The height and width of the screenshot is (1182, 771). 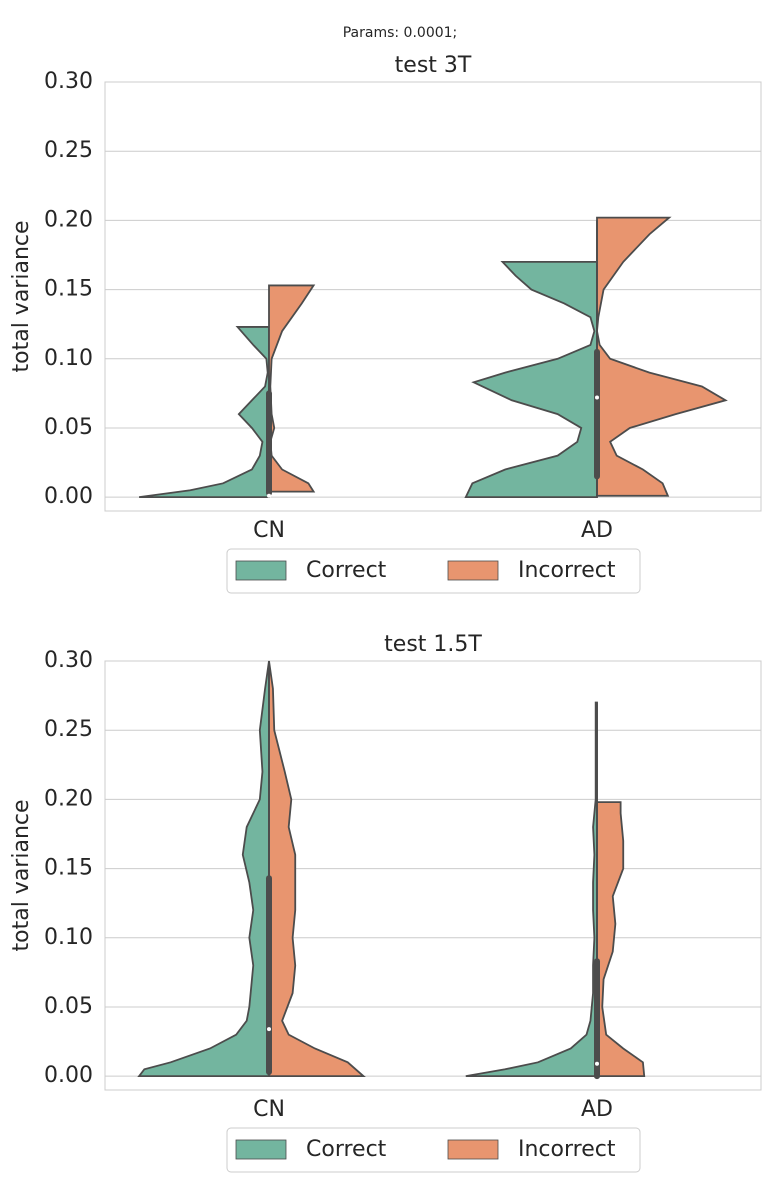 What do you see at coordinates (433, 644) in the screenshot?
I see `chart-title: test 1.5T` at bounding box center [433, 644].